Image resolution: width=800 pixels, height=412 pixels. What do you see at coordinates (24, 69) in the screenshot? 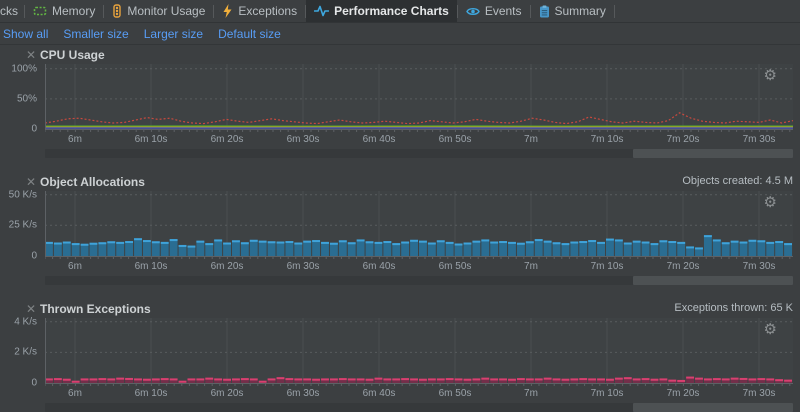
I see `y-axis-tick-label: 100%` at bounding box center [24, 69].